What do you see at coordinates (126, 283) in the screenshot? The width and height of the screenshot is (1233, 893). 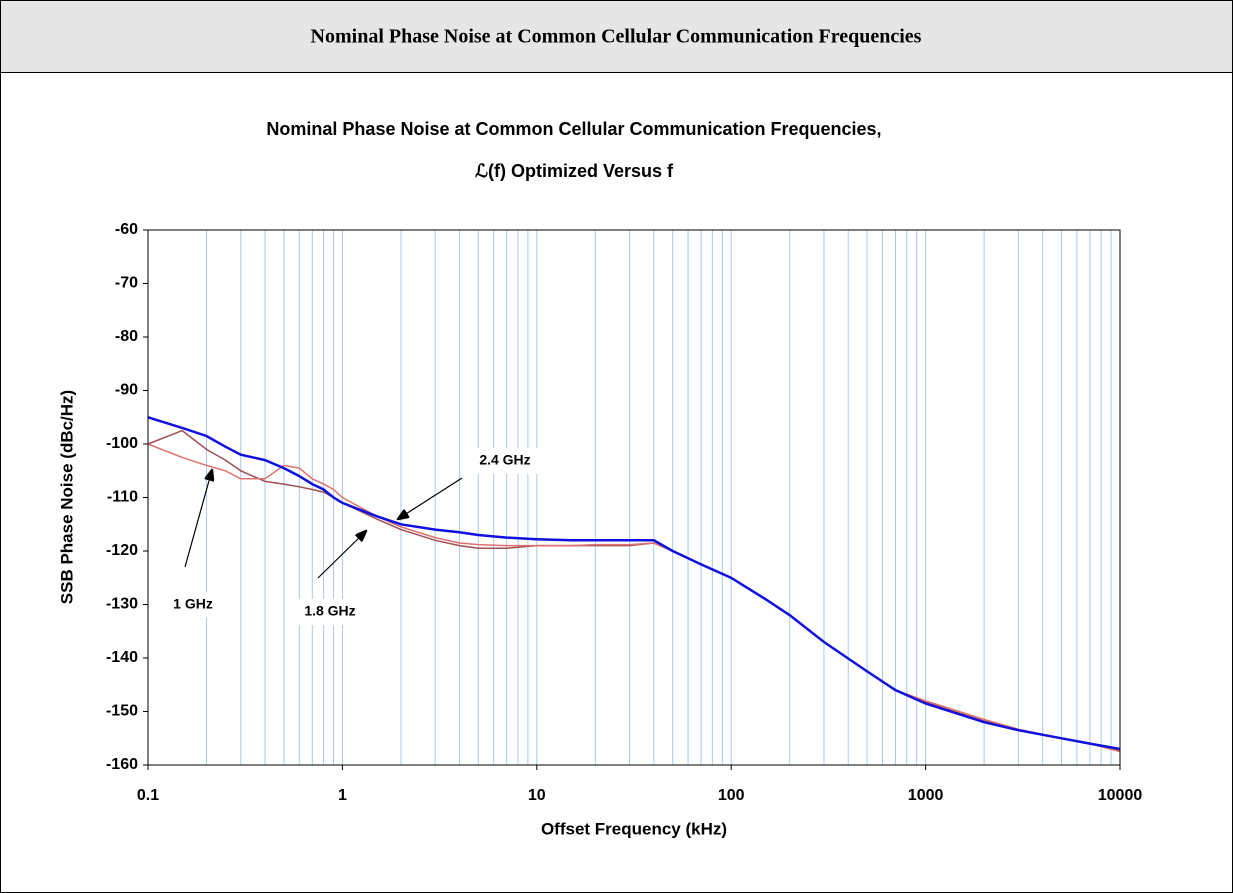 I see `y-tick-label: -70` at bounding box center [126, 283].